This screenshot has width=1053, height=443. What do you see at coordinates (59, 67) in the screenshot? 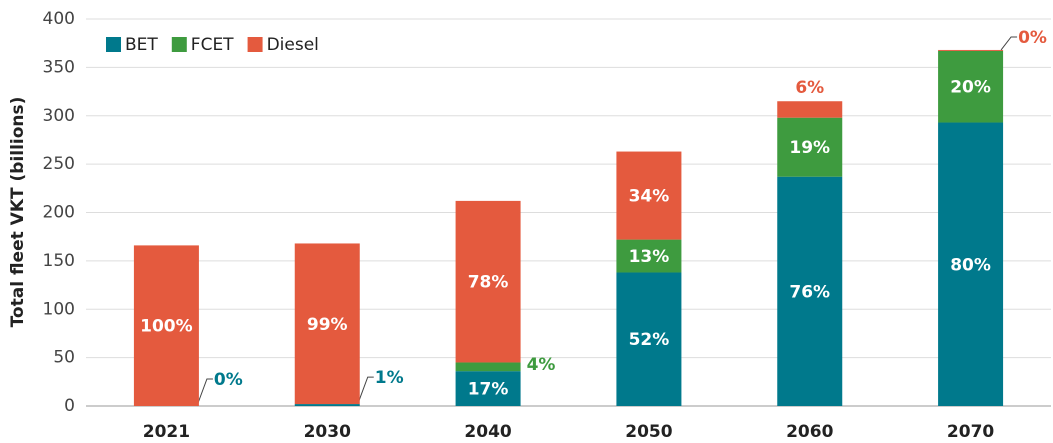
I see `y-tick-label: 350` at bounding box center [59, 67].